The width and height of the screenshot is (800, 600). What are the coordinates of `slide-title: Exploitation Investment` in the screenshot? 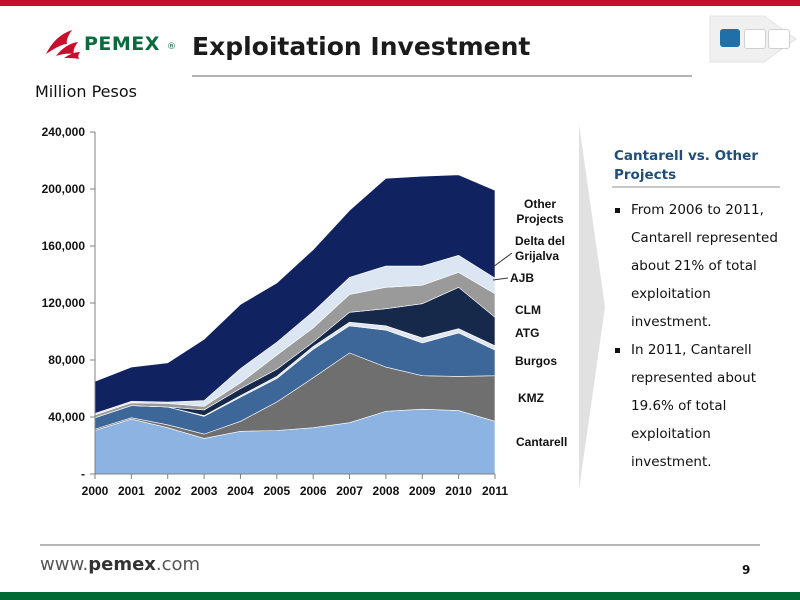 It's located at (361, 46).